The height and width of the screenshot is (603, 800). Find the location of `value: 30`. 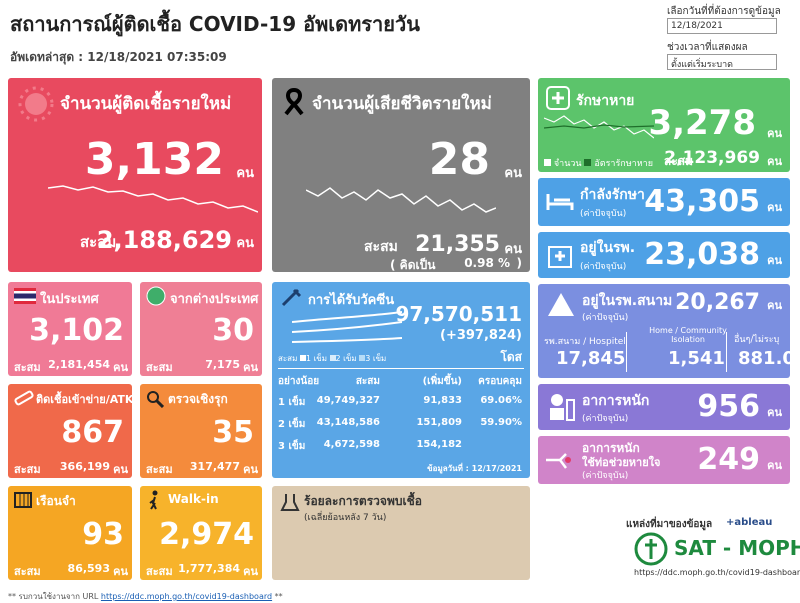

value: 30 is located at coordinates (233, 330).